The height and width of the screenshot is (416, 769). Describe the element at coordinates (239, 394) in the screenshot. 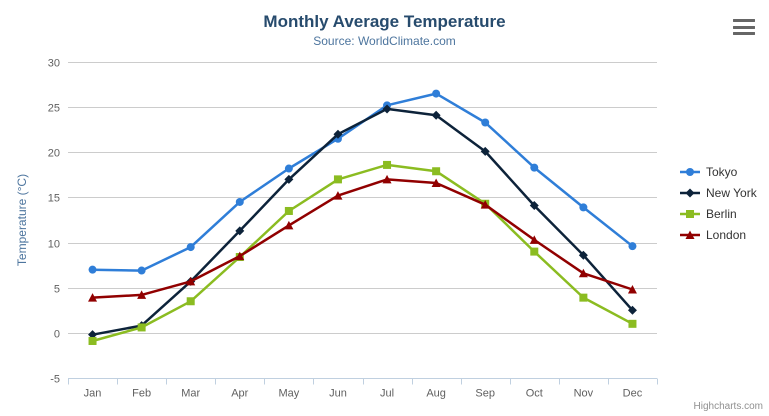

I see `x-tick-label: Apr` at that location.